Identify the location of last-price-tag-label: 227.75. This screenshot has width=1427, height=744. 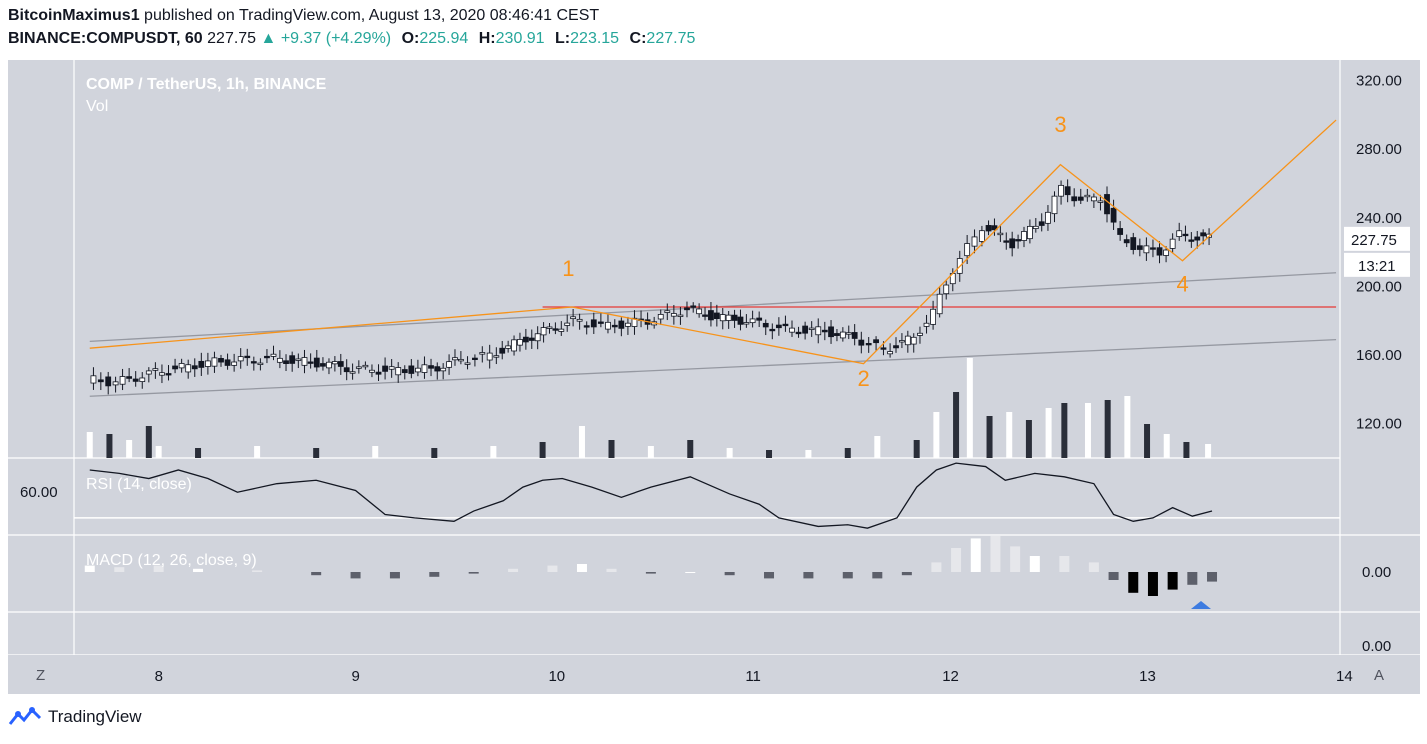
(1374, 240).